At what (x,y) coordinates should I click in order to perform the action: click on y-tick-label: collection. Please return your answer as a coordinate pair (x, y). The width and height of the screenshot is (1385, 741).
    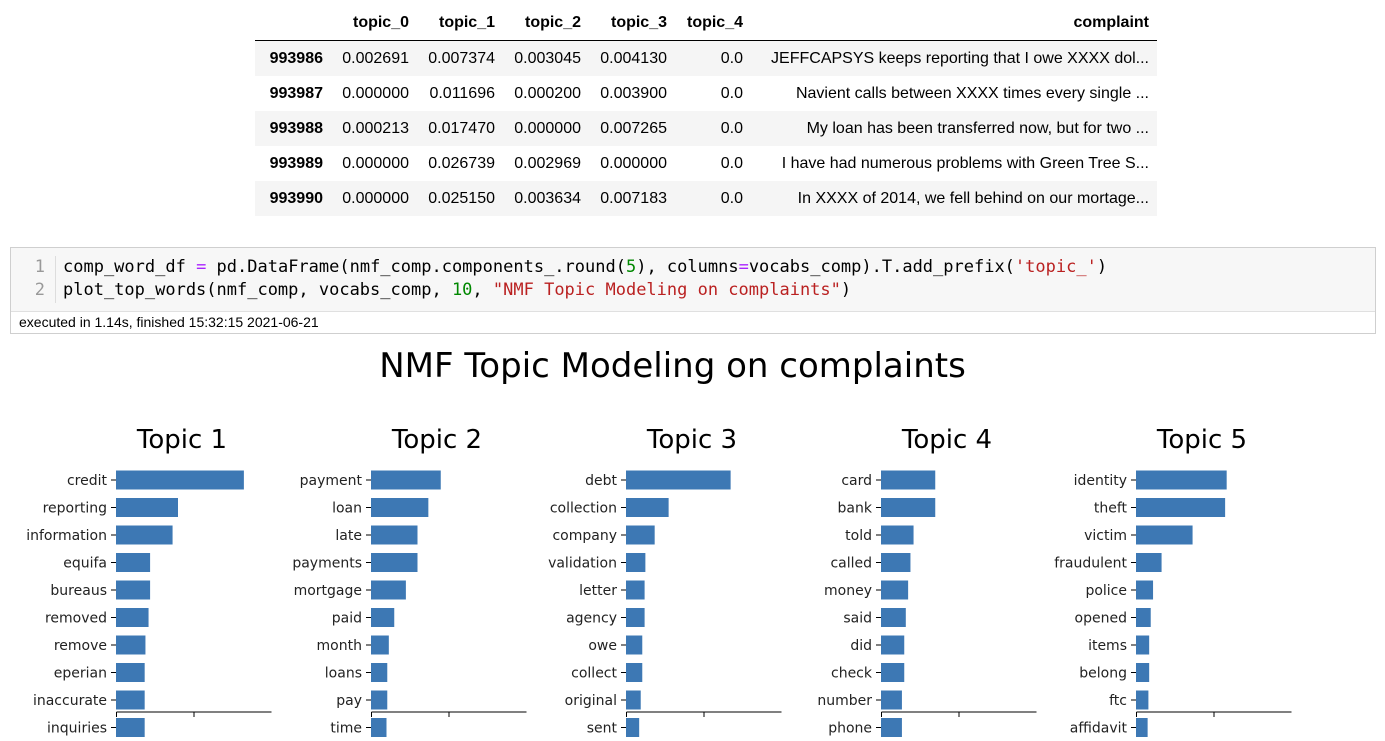
    Looking at the image, I should click on (583, 509).